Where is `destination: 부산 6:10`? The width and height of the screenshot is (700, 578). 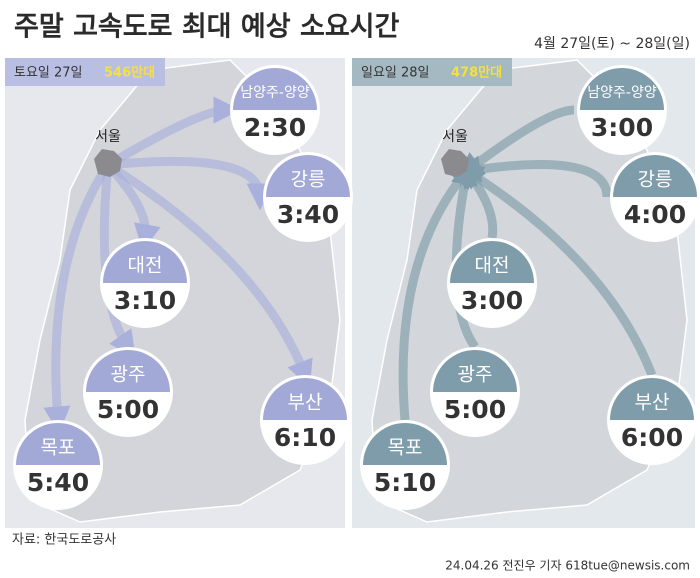
destination: 부산 6:10 is located at coordinates (305, 420).